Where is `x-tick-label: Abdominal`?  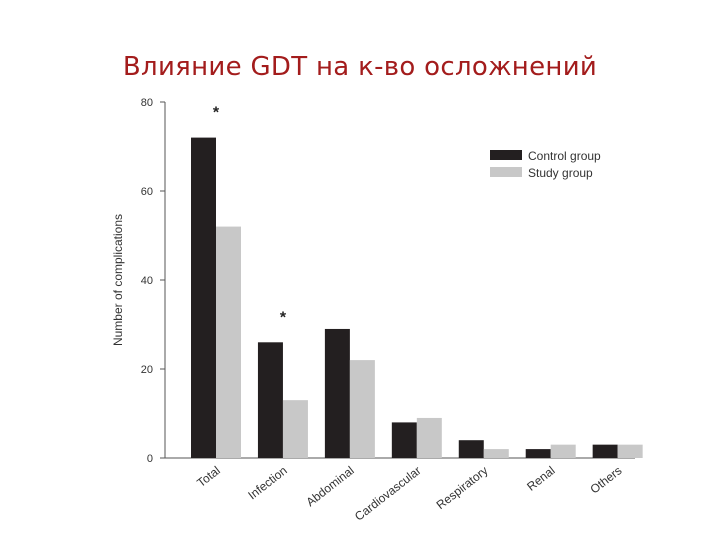 x-tick-label: Abdominal is located at coordinates (329, 486).